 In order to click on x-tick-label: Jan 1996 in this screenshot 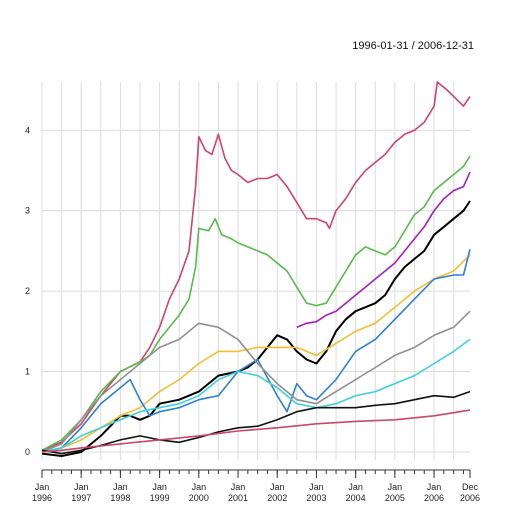, I will do `click(42, 492)`.